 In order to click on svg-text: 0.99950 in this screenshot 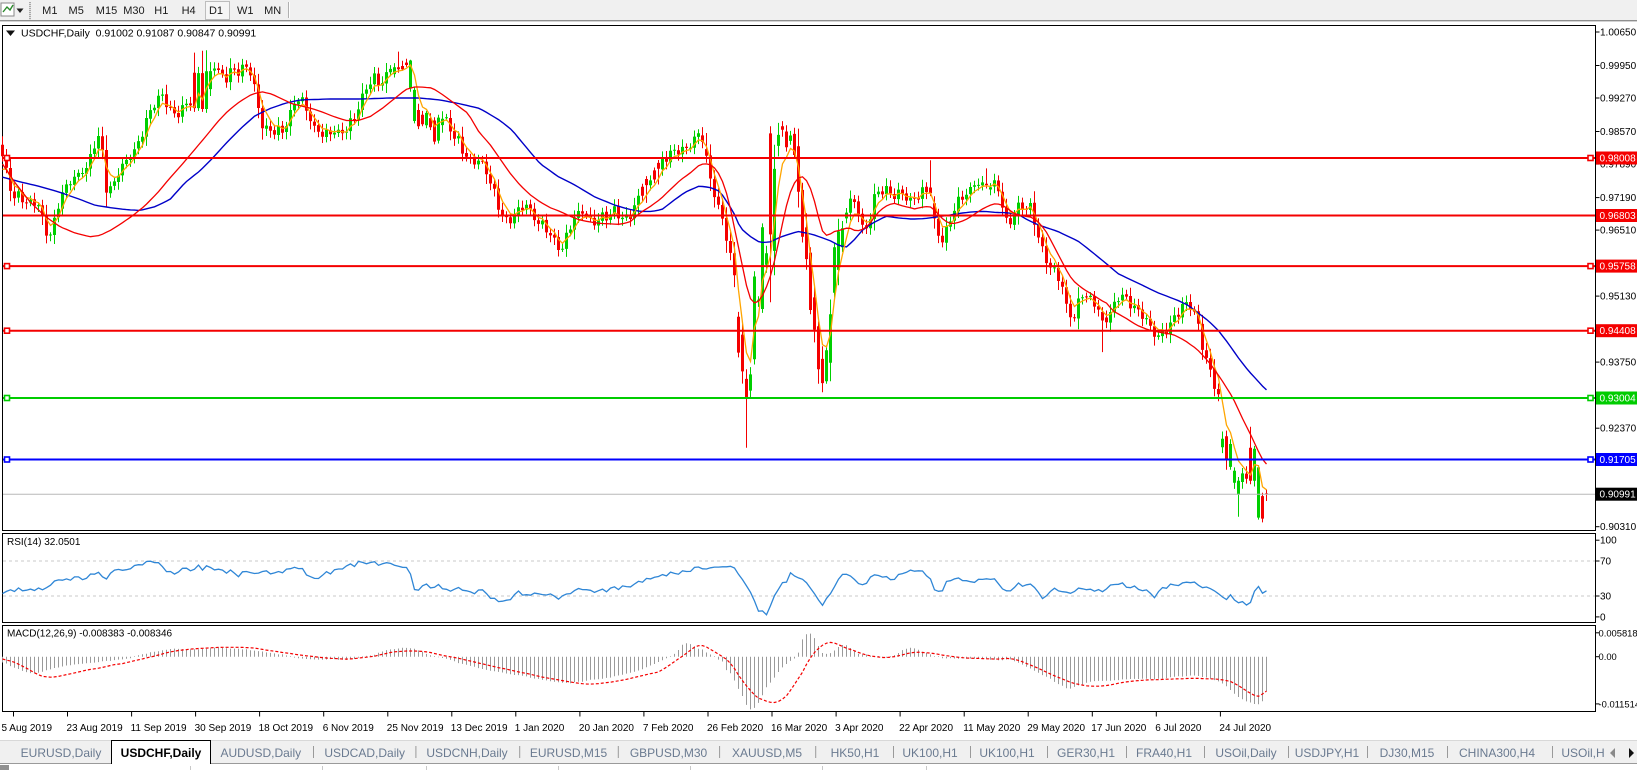, I will do `click(1618, 66)`.